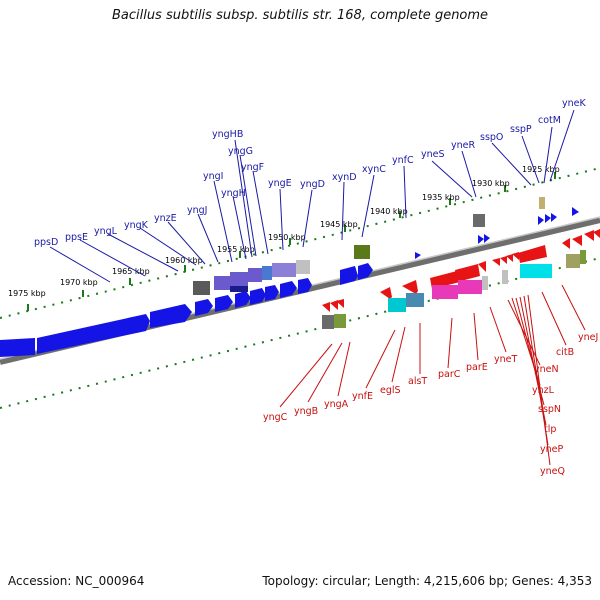 The width and height of the screenshot is (600, 600). Describe the element at coordinates (136, 225) in the screenshot. I see `gene-label-yngK: yngK` at that location.